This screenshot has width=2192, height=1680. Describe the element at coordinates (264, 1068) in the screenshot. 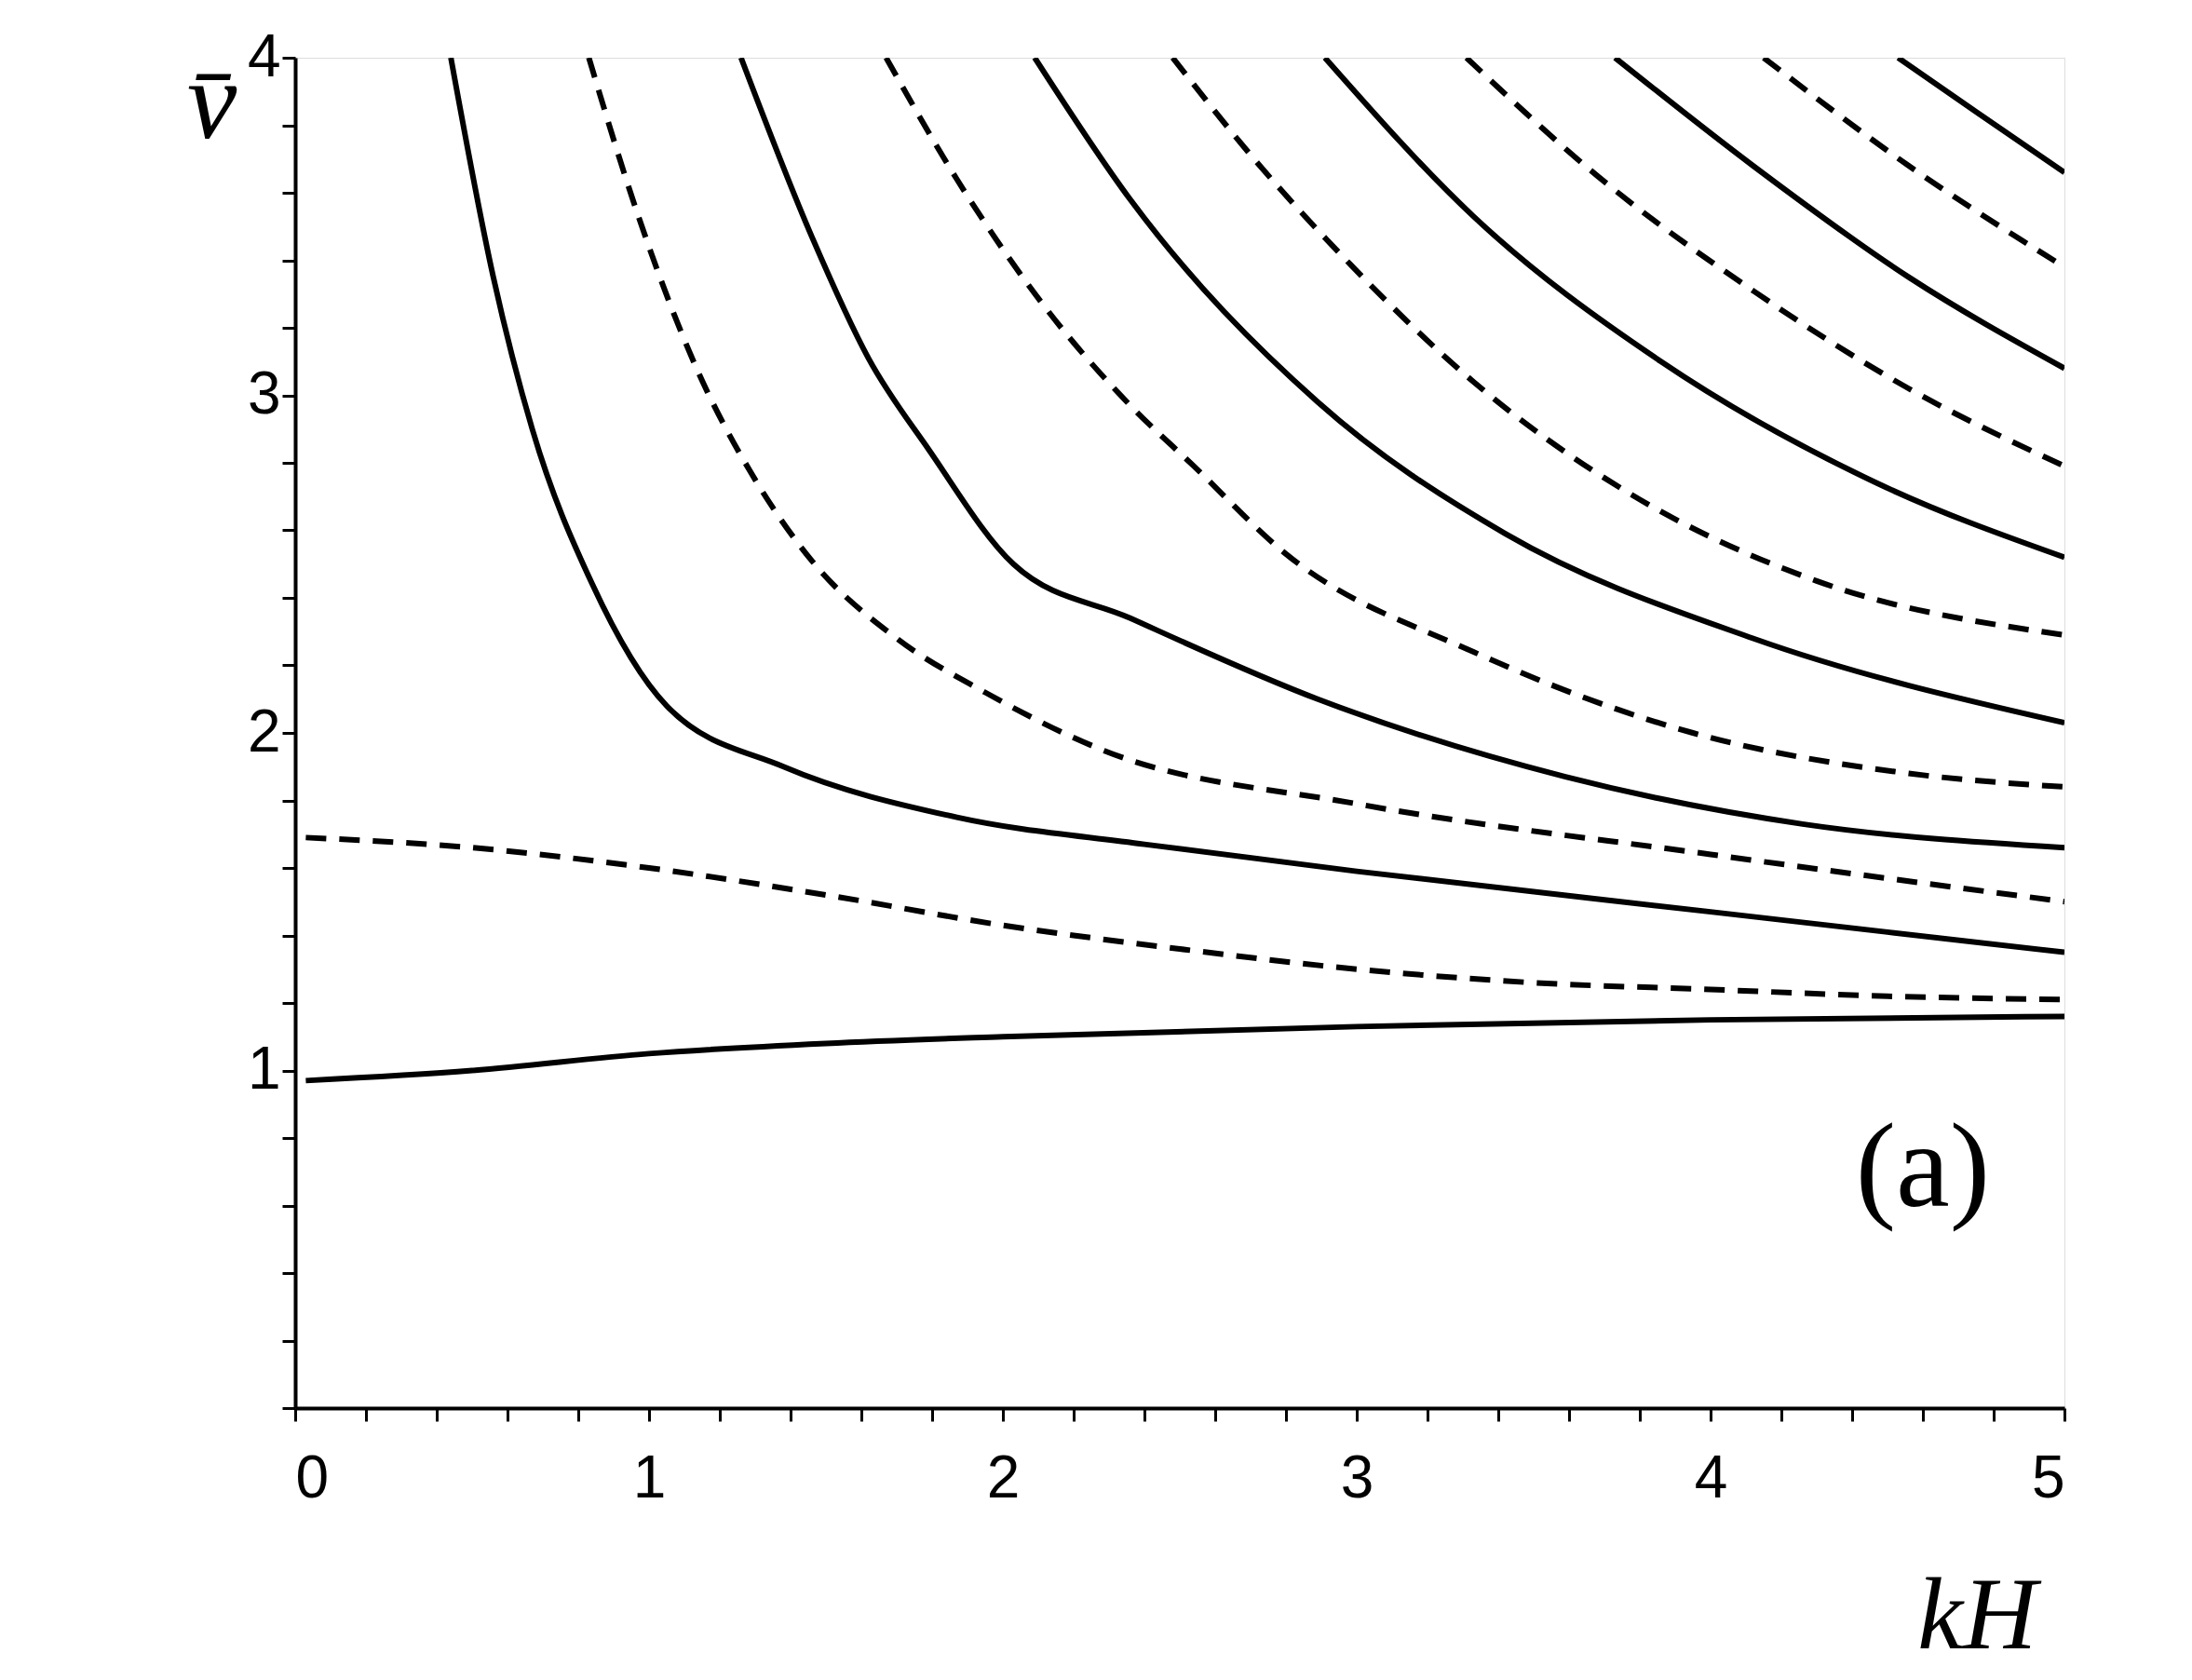

I see `y-tick-label: 1` at that location.